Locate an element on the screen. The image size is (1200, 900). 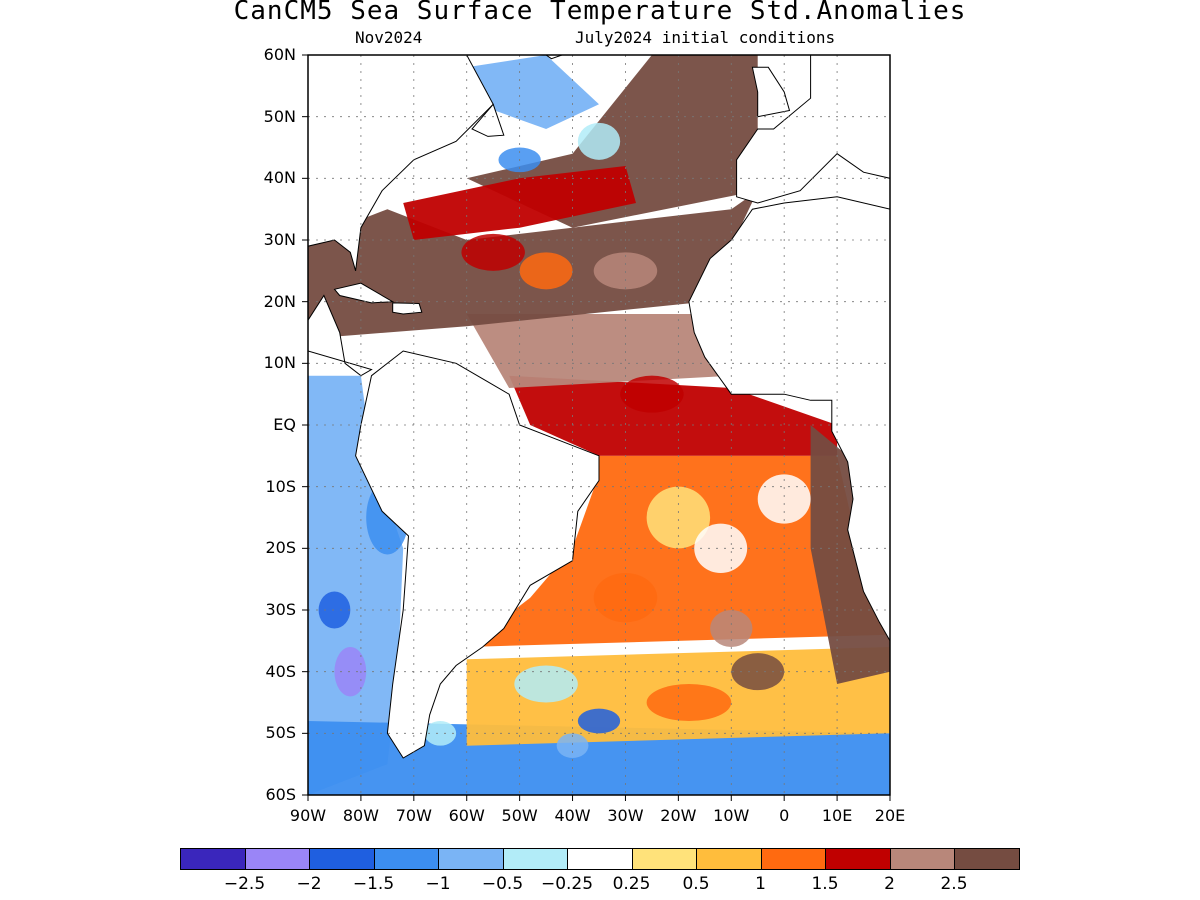
lon-label: 20E is located at coordinates (890, 815).